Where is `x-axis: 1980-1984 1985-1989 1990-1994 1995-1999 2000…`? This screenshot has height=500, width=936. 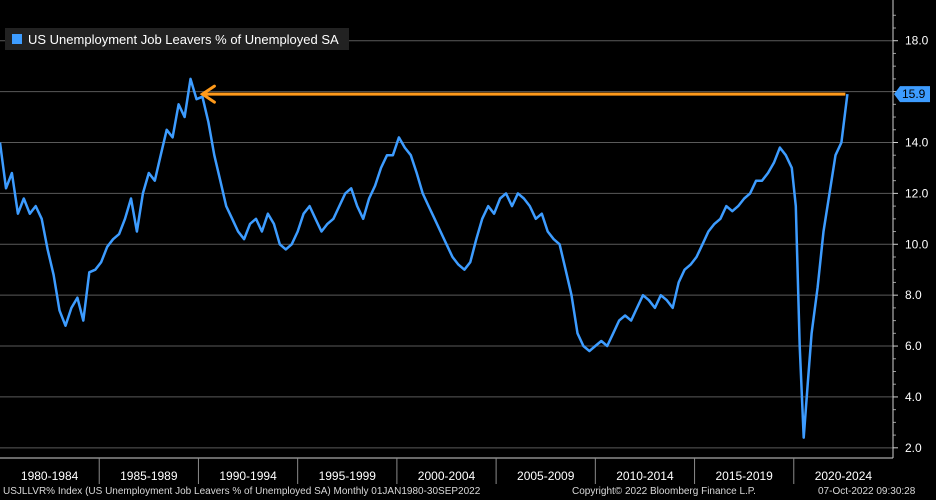 x-axis: 1980-1984 1985-1989 1990-1994 1995-1999 2000… is located at coordinates (446, 470).